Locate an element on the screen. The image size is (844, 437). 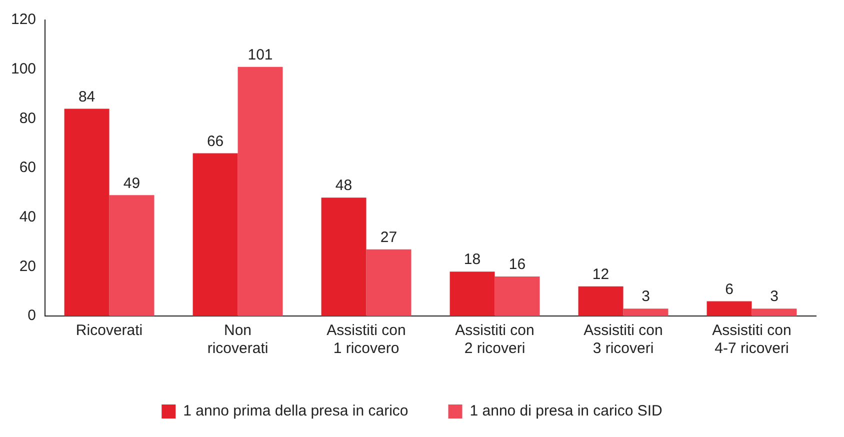
data-label: 12 is located at coordinates (601, 275).